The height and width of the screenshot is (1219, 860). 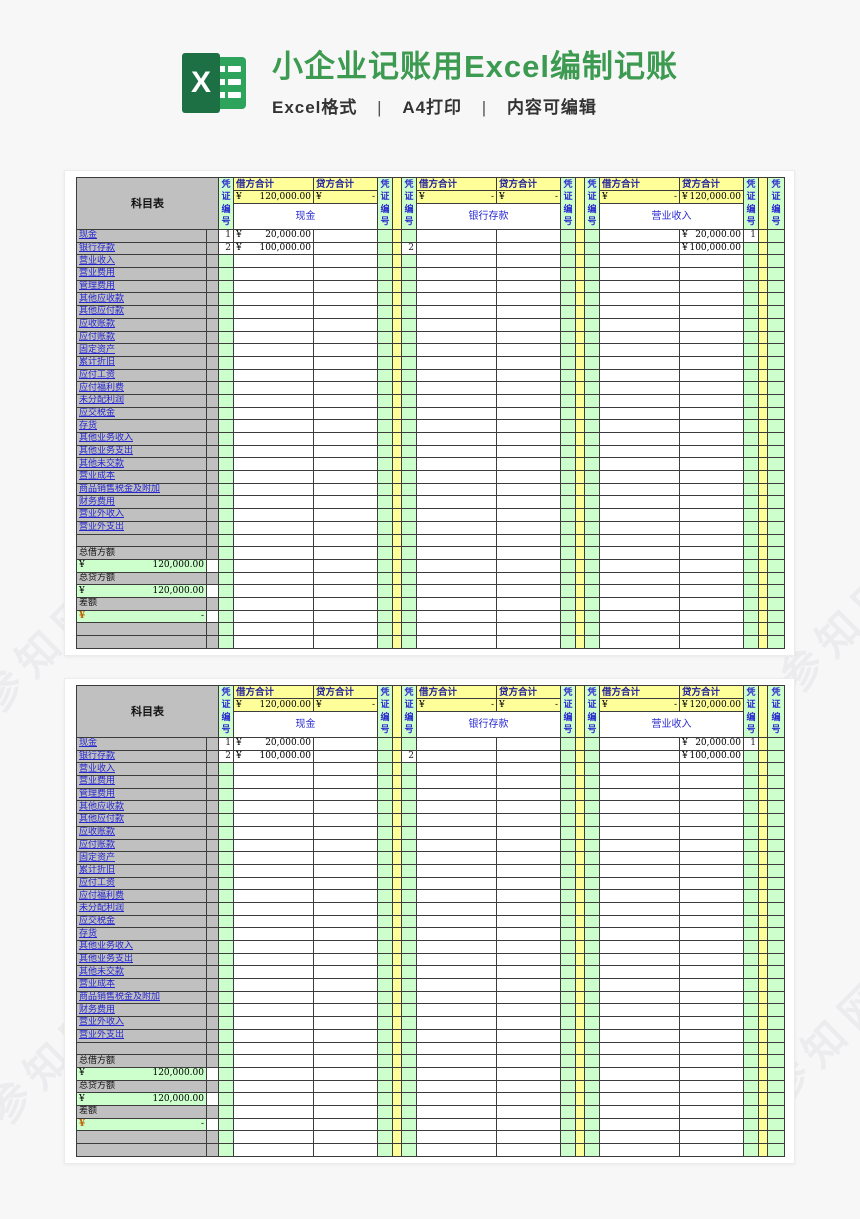 I want to click on account-list-header: 科目表, so click(x=147, y=711).